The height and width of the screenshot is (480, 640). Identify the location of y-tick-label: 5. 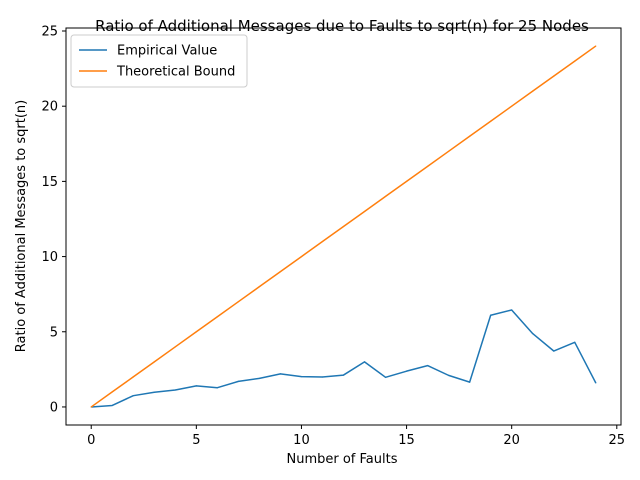
(54, 332).